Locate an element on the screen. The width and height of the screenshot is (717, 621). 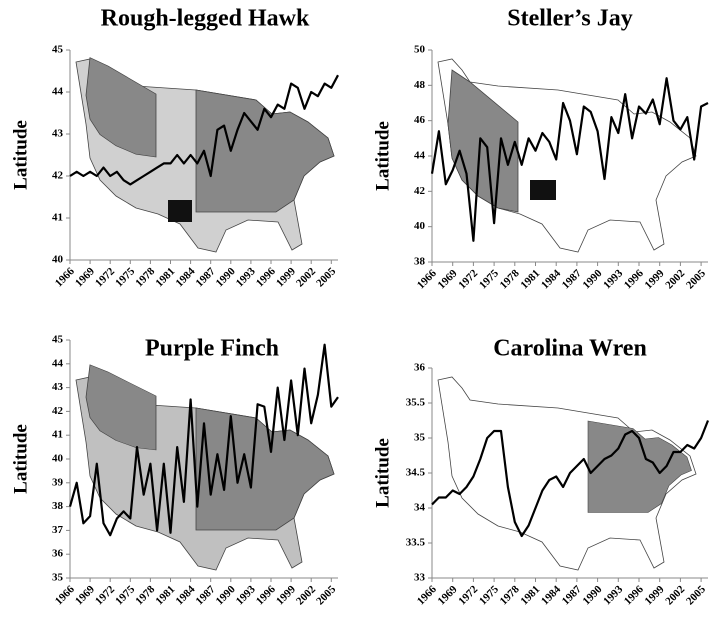
chart-title: Rough-legged Hawk is located at coordinates (205, 19).